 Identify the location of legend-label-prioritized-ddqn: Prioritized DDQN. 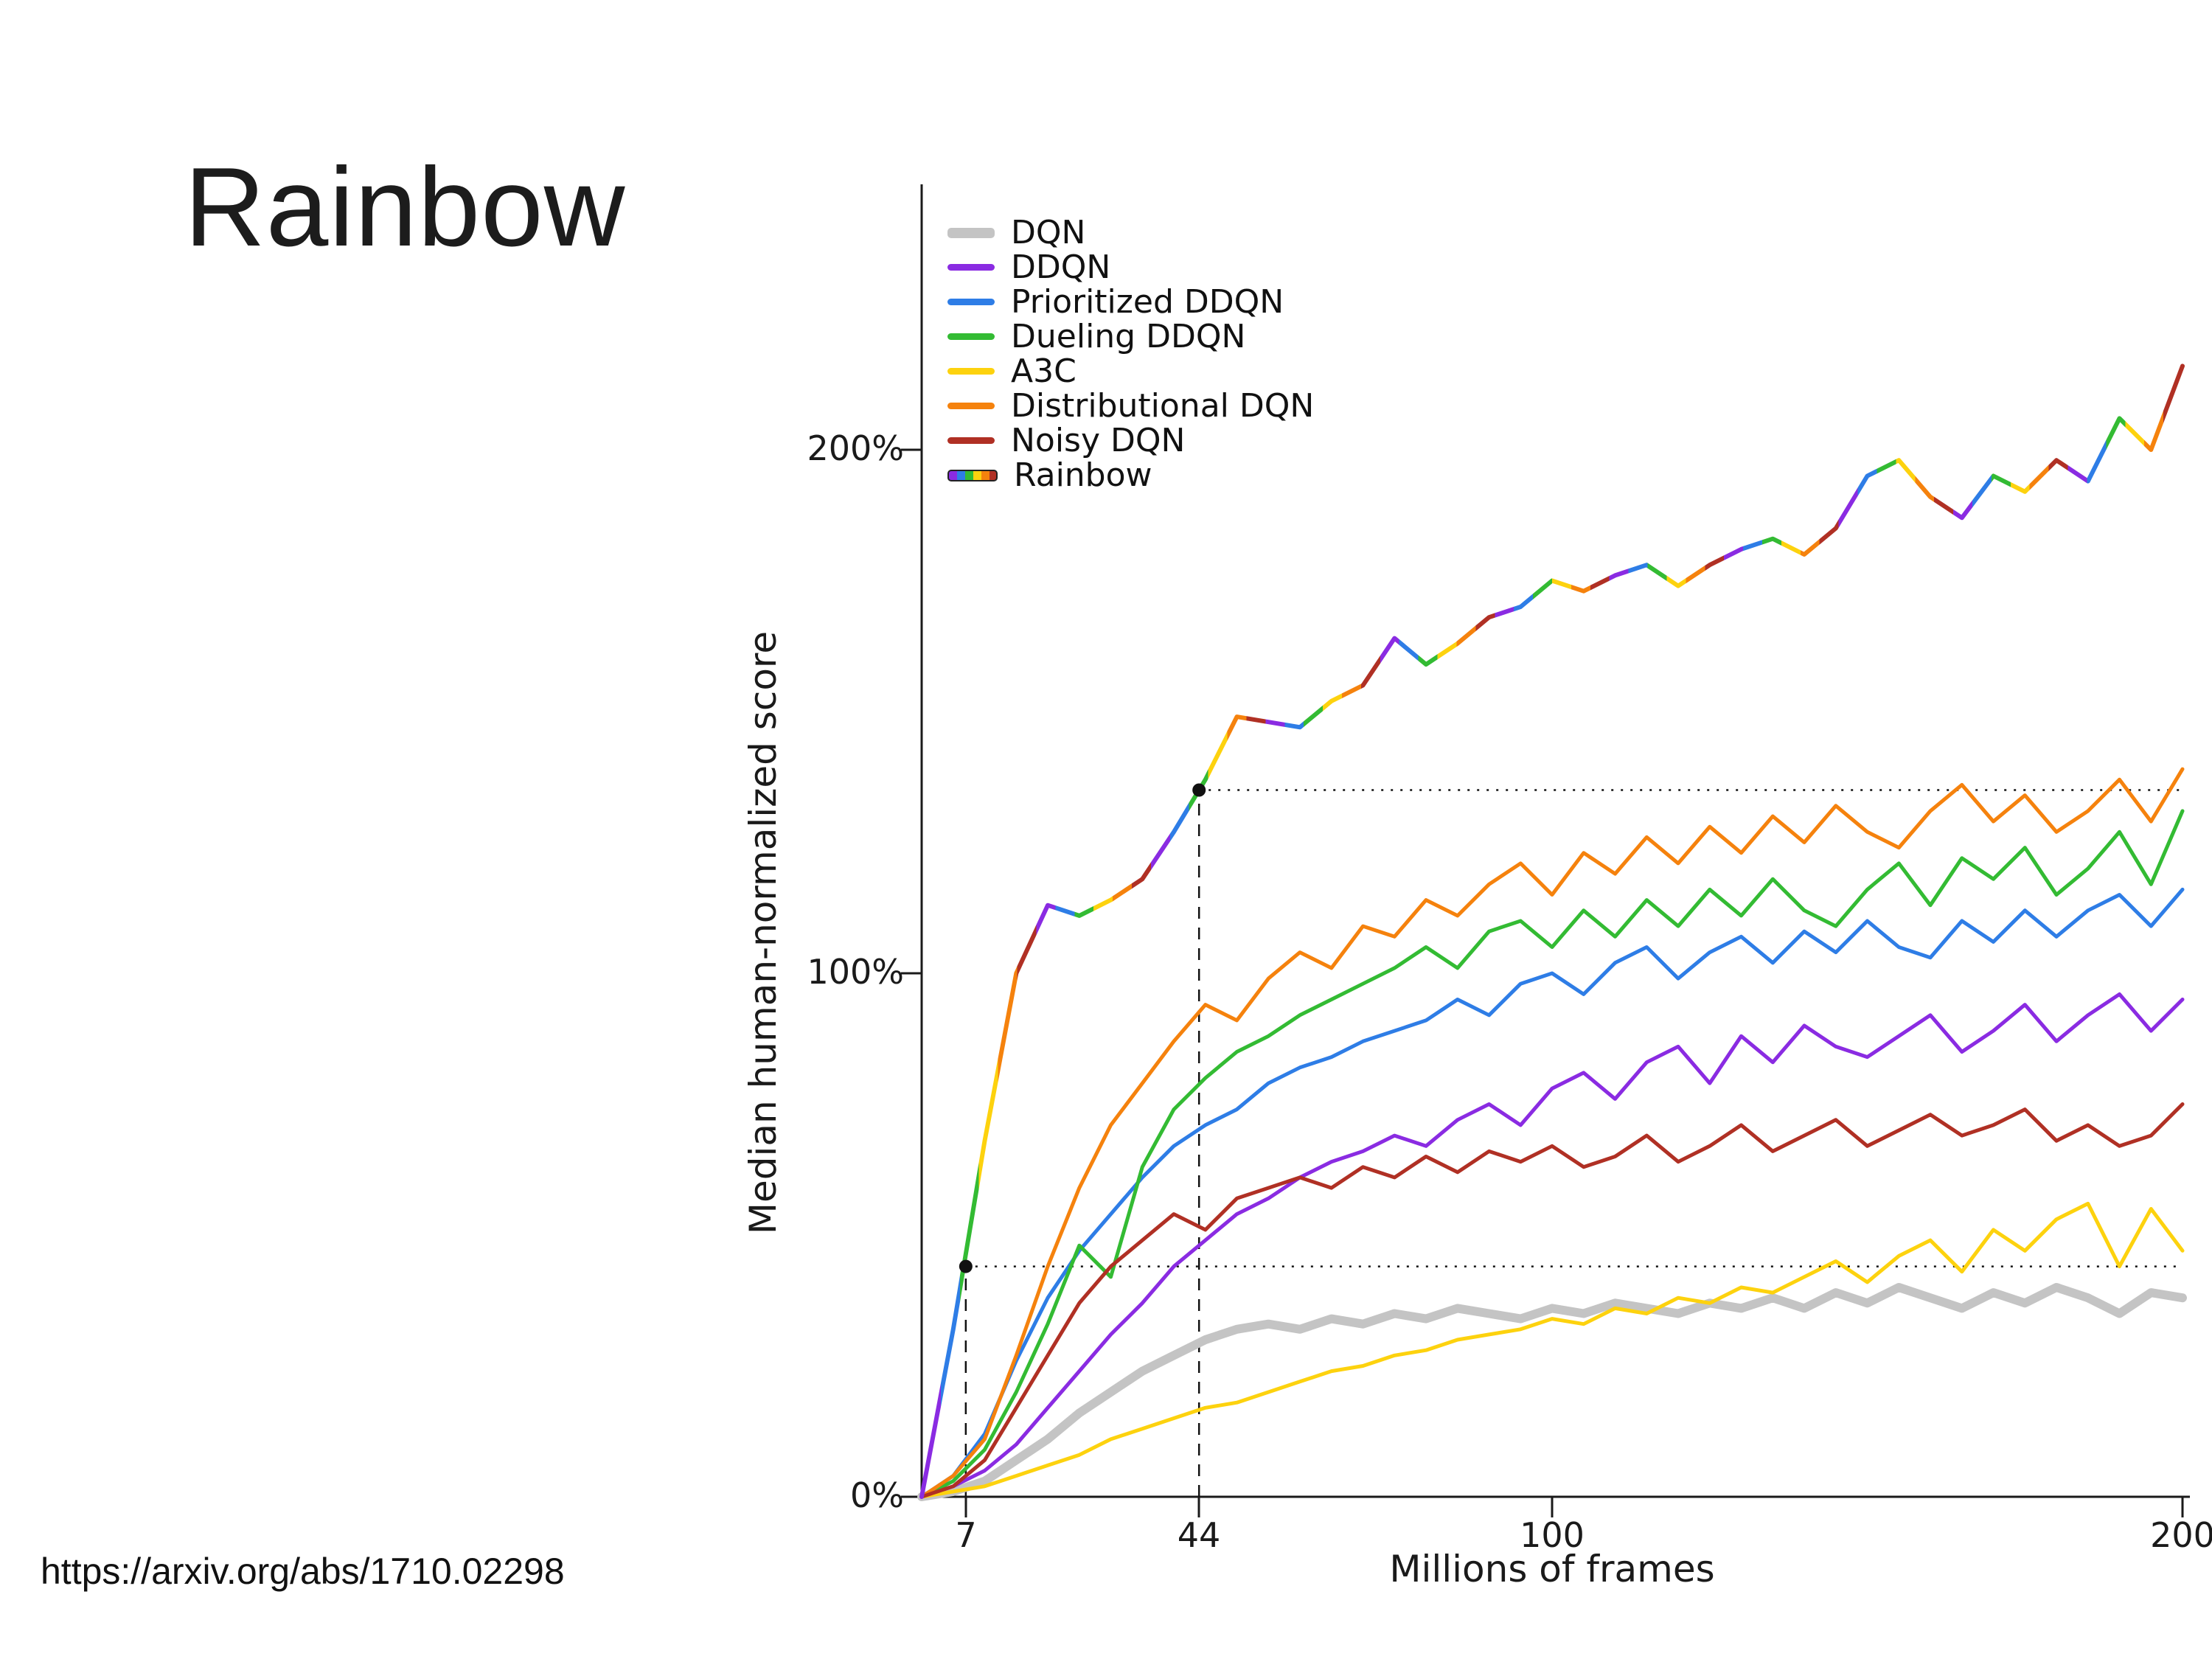
(1147, 302).